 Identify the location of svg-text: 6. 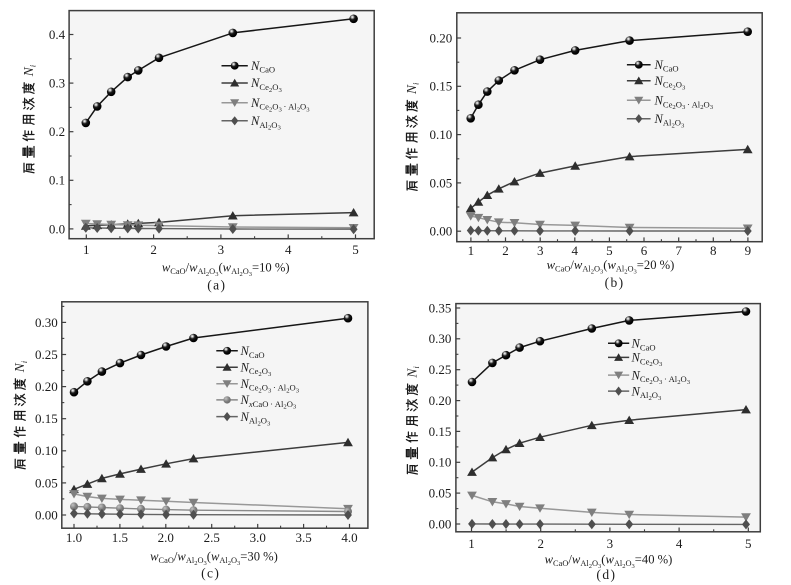
(644, 250).